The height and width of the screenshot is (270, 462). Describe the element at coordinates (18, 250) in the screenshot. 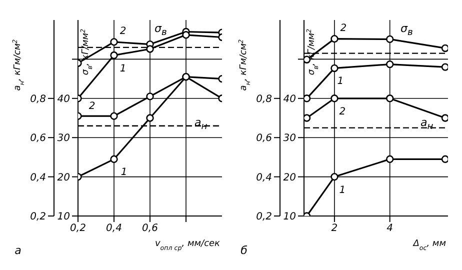

I see `text: а` at that location.